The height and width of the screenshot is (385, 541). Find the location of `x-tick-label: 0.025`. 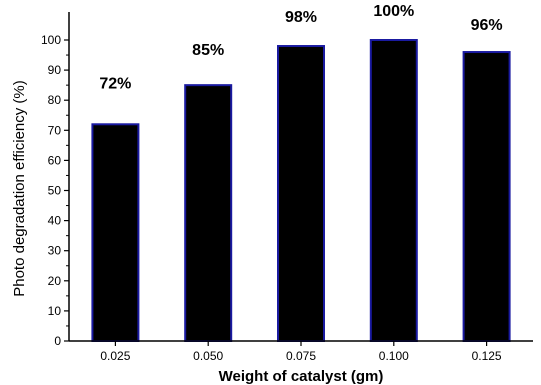

x-tick-label: 0.025 is located at coordinates (115, 356).